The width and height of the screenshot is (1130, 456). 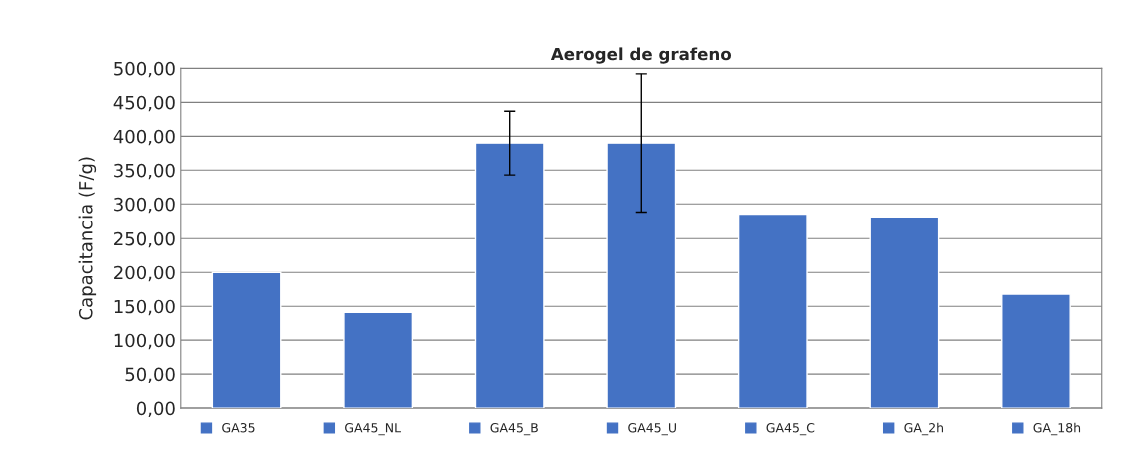 What do you see at coordinates (144, 239) in the screenshot?
I see `y-tick-label: 250,00` at bounding box center [144, 239].